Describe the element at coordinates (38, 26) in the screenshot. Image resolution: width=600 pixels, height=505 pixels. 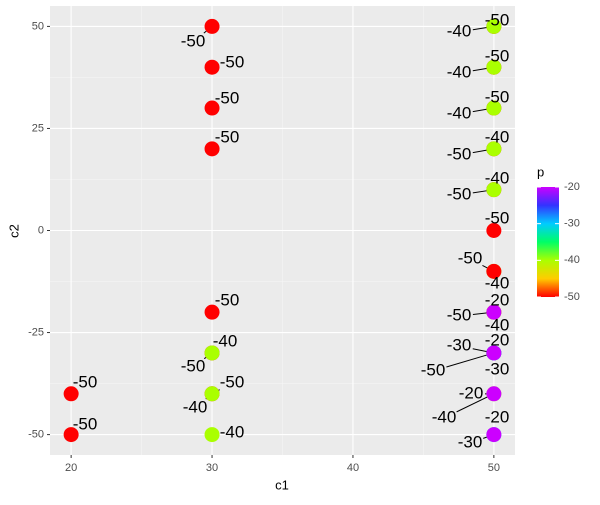
I see `y-tick-label: 50` at that location.